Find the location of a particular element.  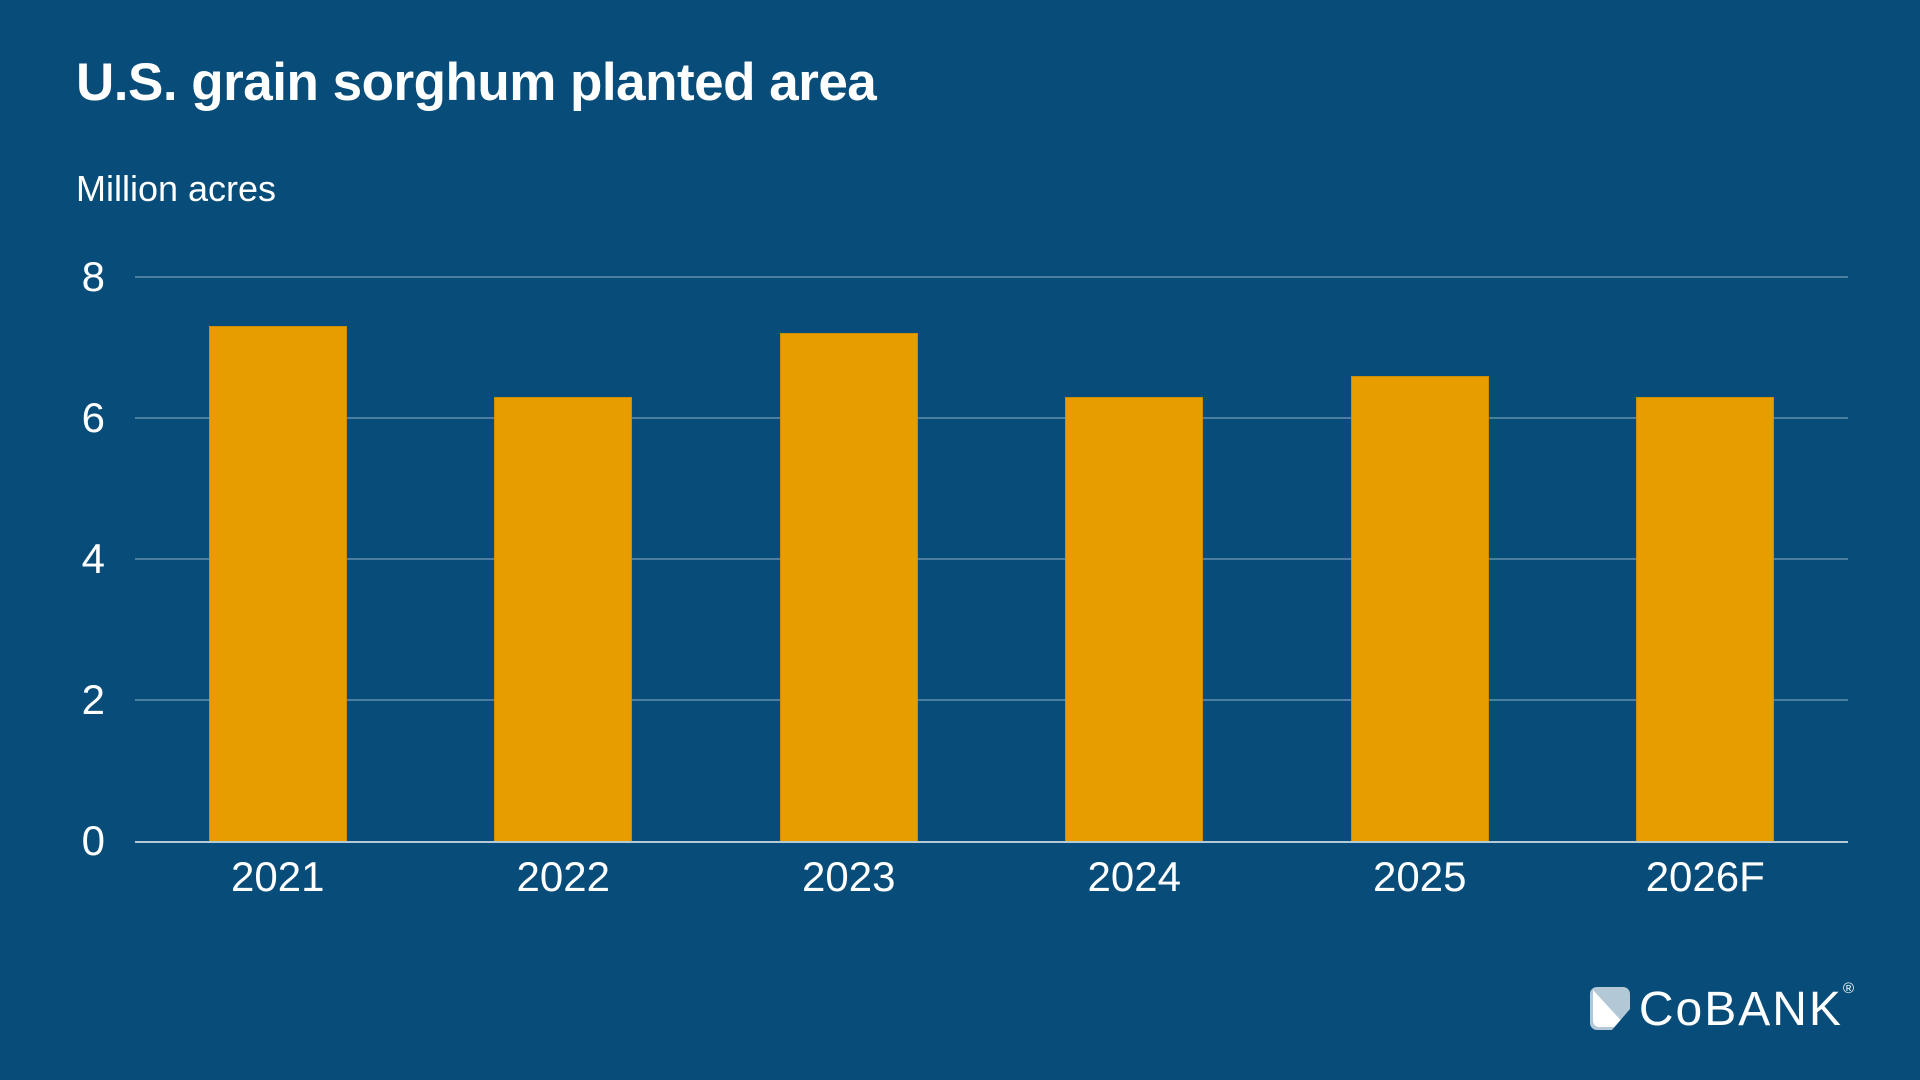

bar-2024 is located at coordinates (1134, 618).